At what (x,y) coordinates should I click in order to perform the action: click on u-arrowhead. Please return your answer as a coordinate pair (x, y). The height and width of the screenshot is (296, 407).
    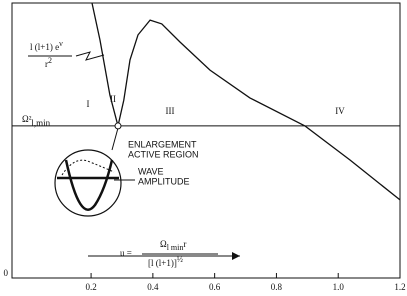
    Looking at the image, I should click on (236, 256).